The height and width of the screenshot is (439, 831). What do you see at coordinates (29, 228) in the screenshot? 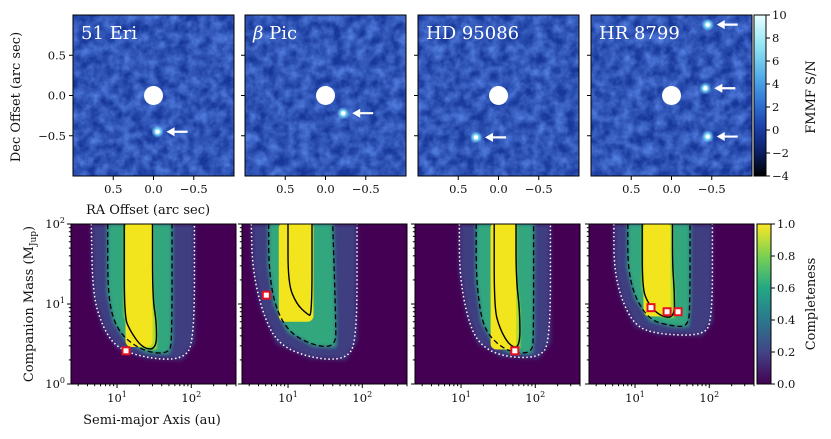
I see `companion-mass-label-close: )` at bounding box center [29, 228].